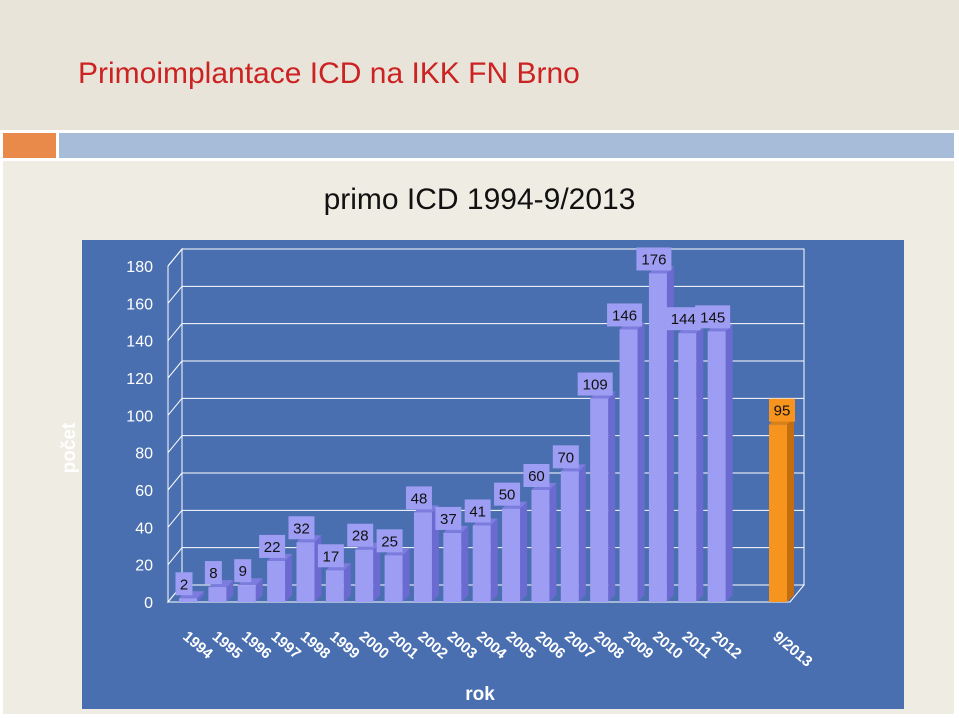  Describe the element at coordinates (139, 267) in the screenshot. I see `y-tick-label: 180` at that location.